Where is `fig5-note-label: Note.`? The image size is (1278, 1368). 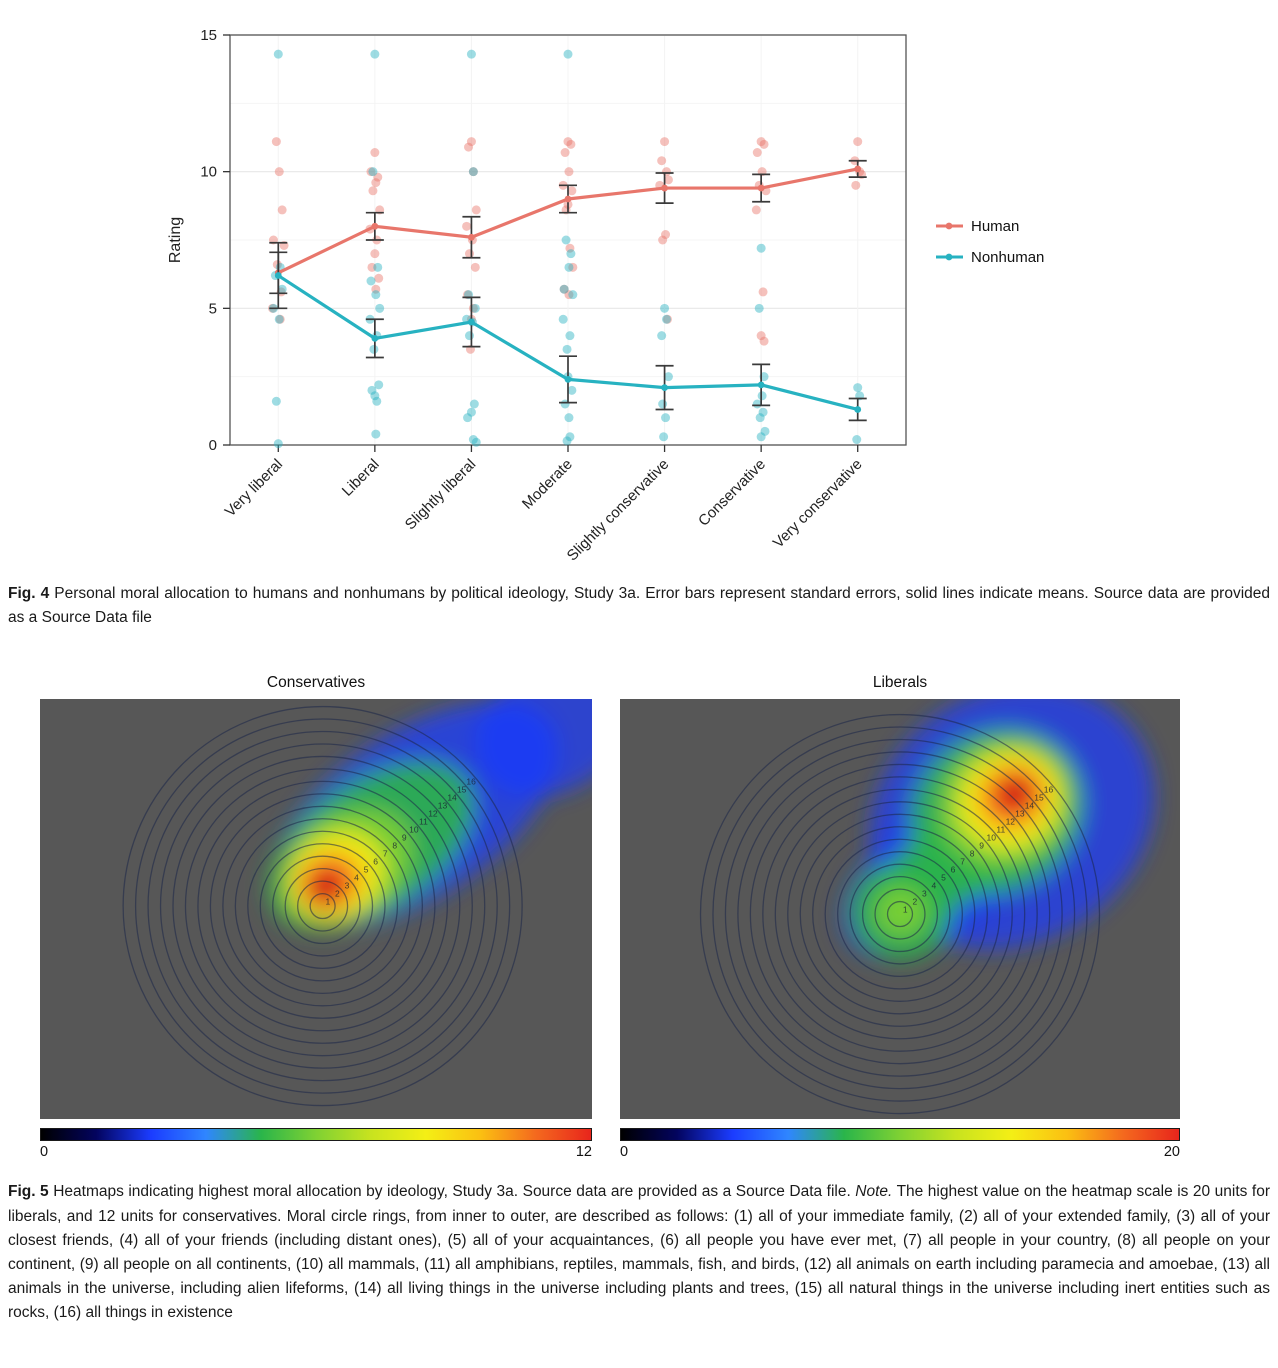 fig5-note-label: Note. is located at coordinates (874, 1192).